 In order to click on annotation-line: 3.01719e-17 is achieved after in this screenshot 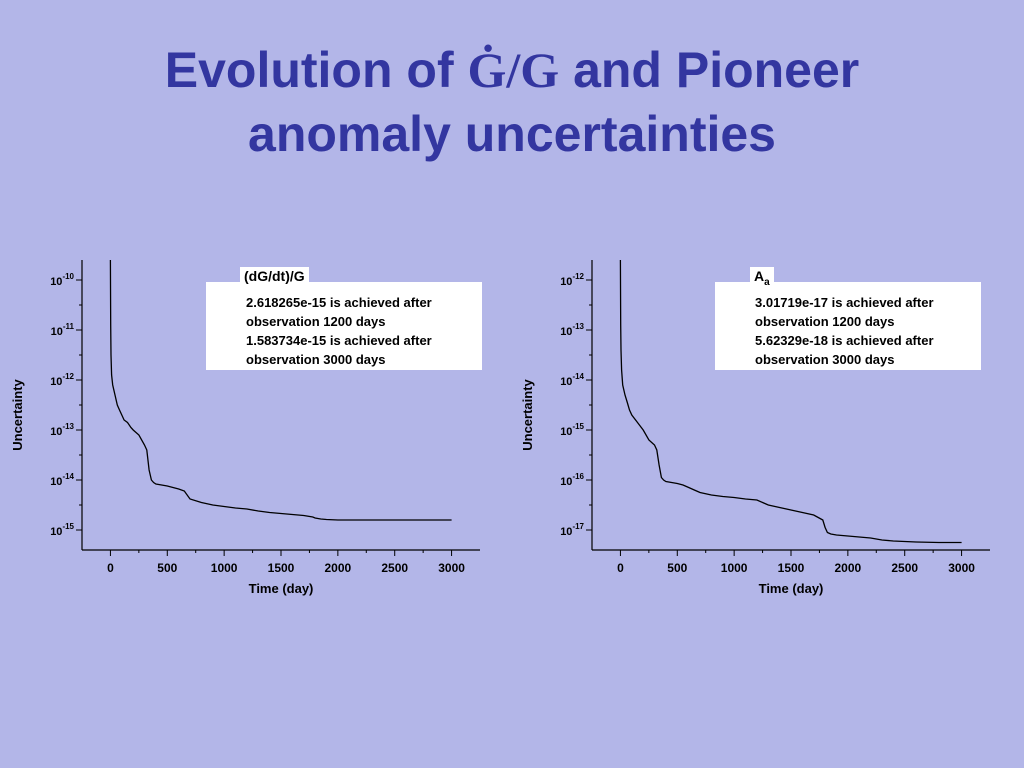, I will do `click(844, 302)`.